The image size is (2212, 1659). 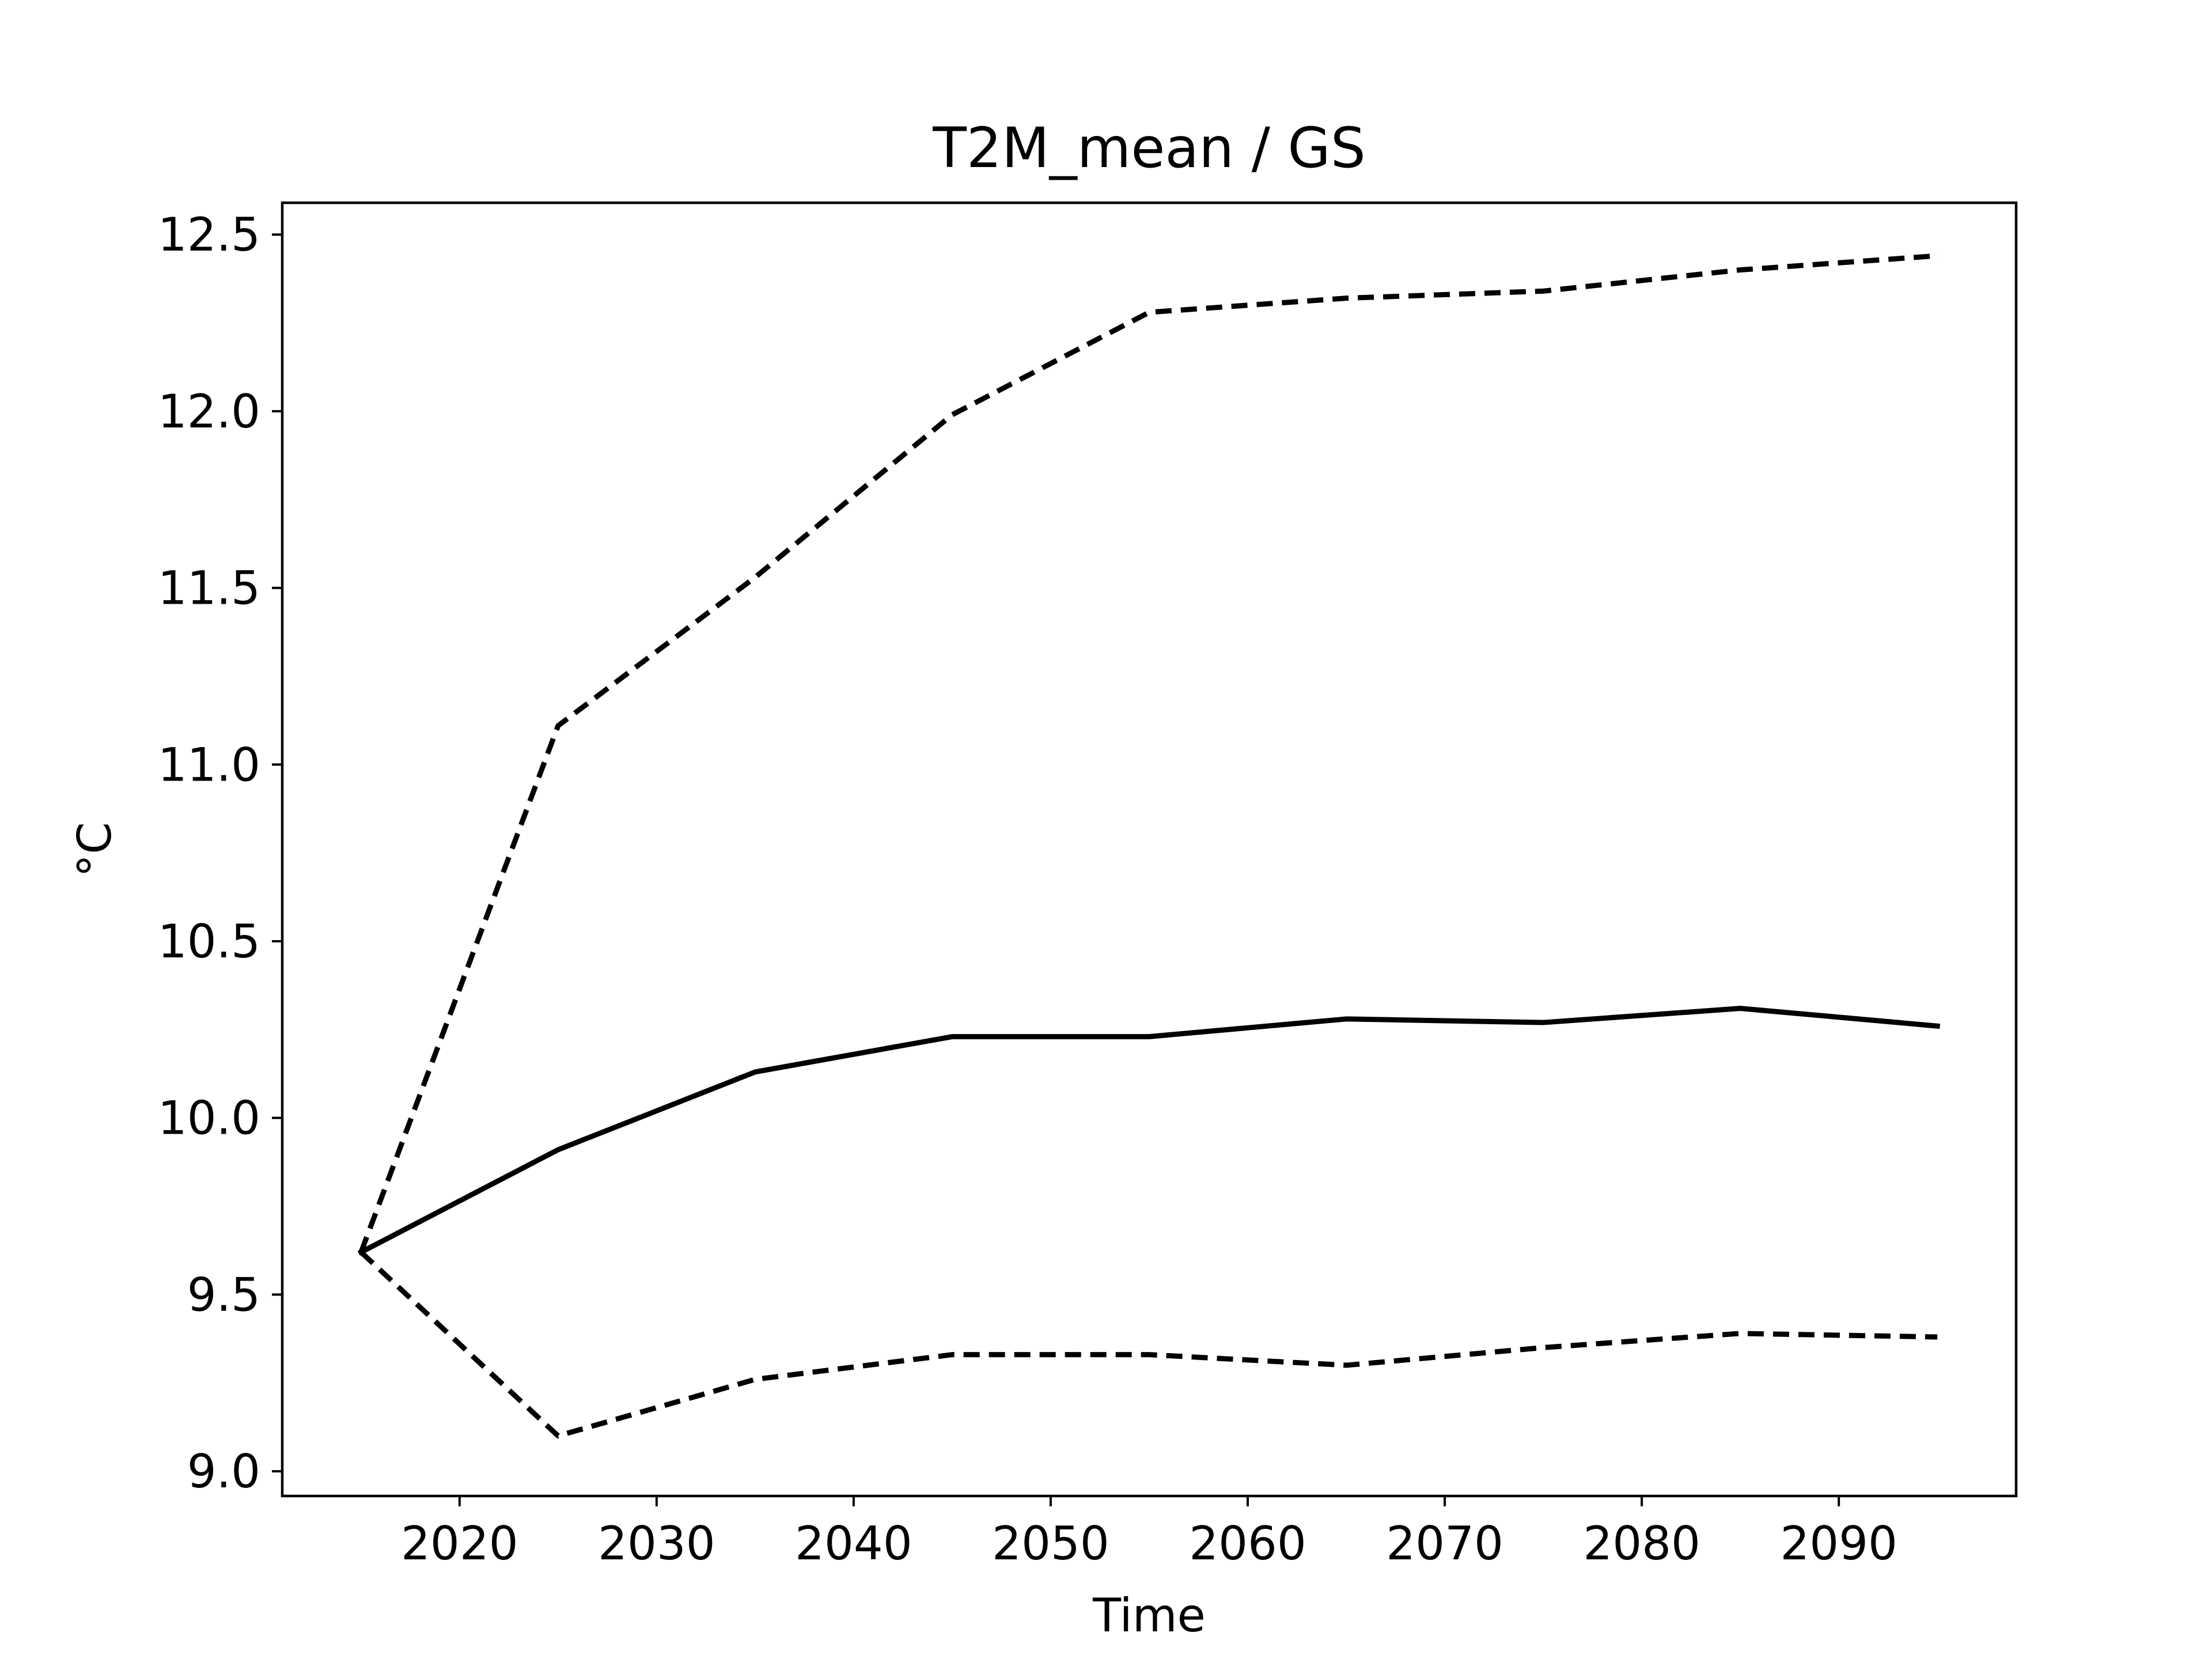 I want to click on x-tick-label: 2060, so click(x=1247, y=1543).